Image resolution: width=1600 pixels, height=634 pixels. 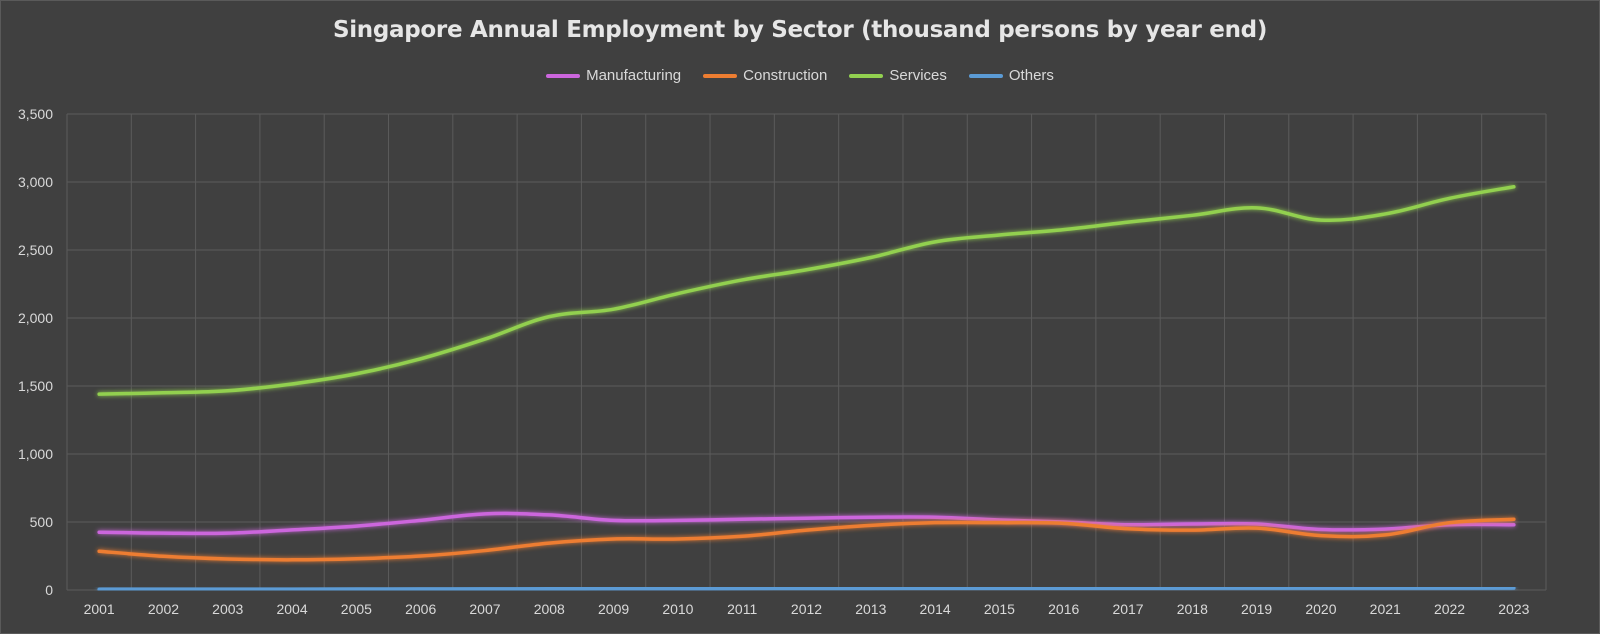 I want to click on x-tick-label: 2021, so click(x=1385, y=609).